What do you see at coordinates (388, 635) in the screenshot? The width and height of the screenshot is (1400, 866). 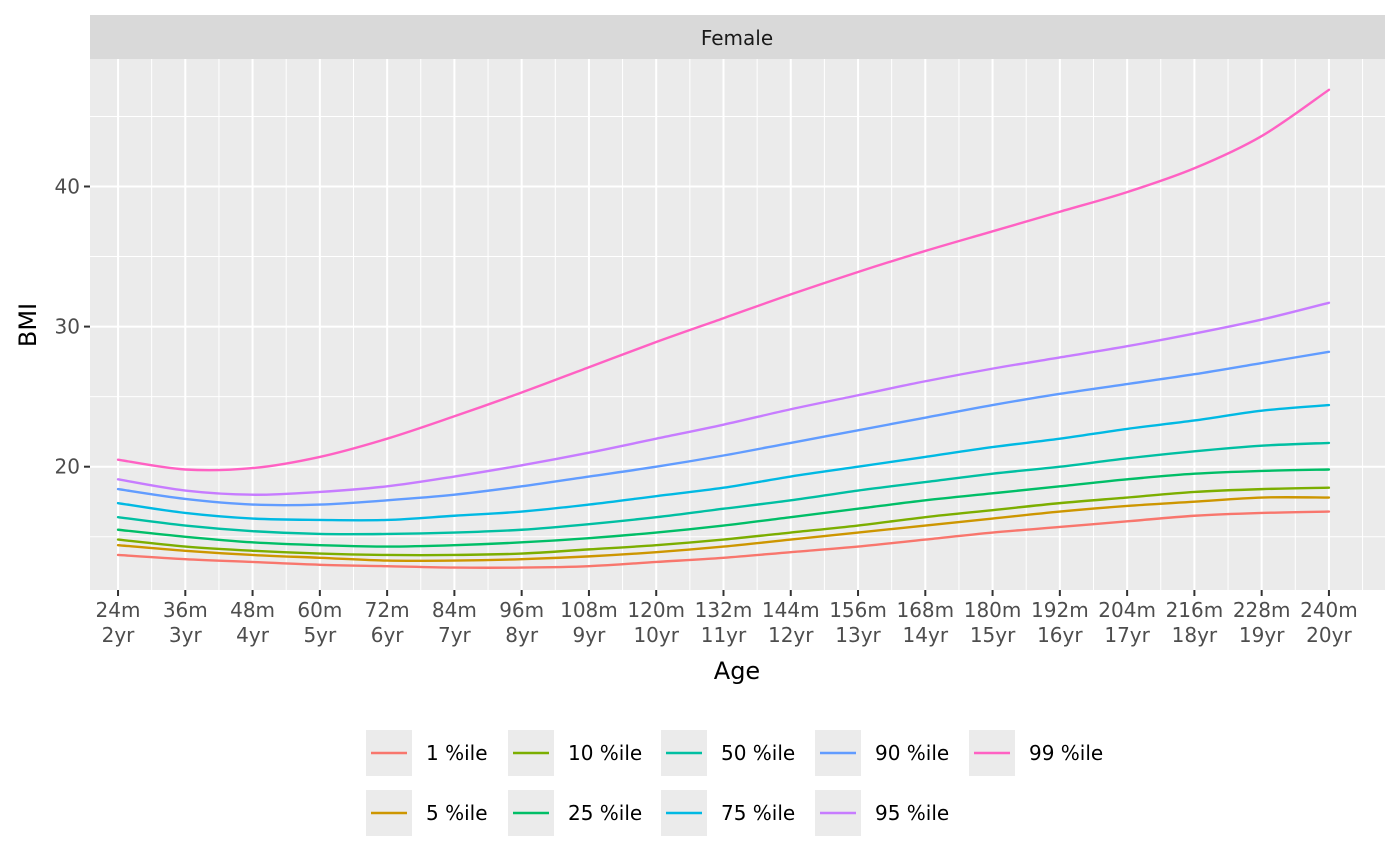 I see `x-tick-label-years: 6yr` at bounding box center [388, 635].